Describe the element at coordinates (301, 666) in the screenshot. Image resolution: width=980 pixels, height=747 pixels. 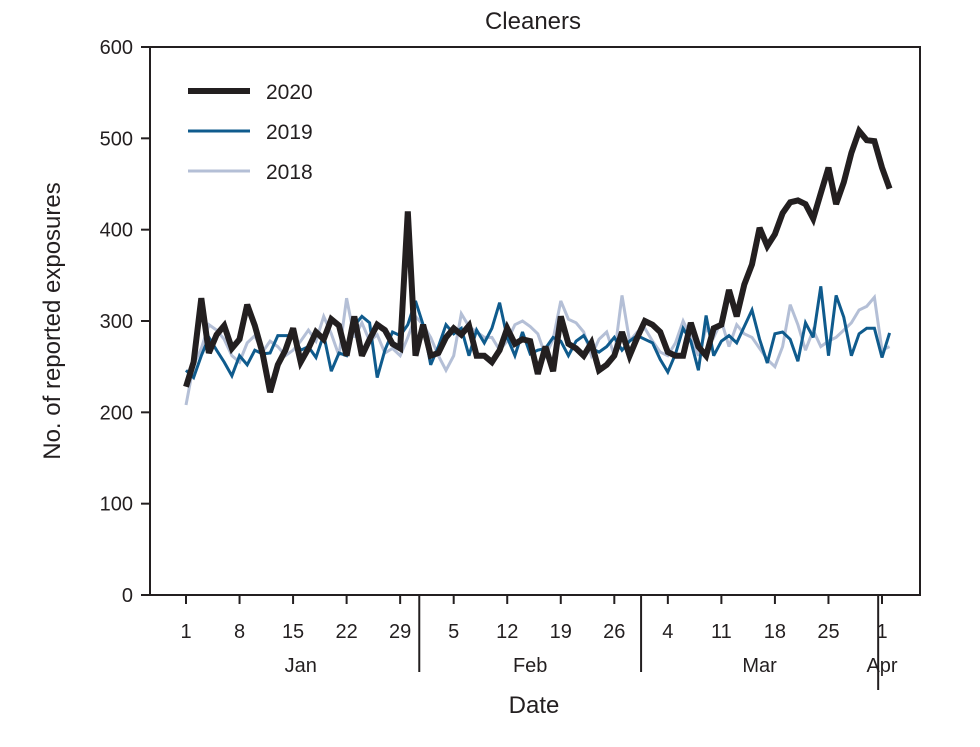
I see `month-label: Jan` at that location.